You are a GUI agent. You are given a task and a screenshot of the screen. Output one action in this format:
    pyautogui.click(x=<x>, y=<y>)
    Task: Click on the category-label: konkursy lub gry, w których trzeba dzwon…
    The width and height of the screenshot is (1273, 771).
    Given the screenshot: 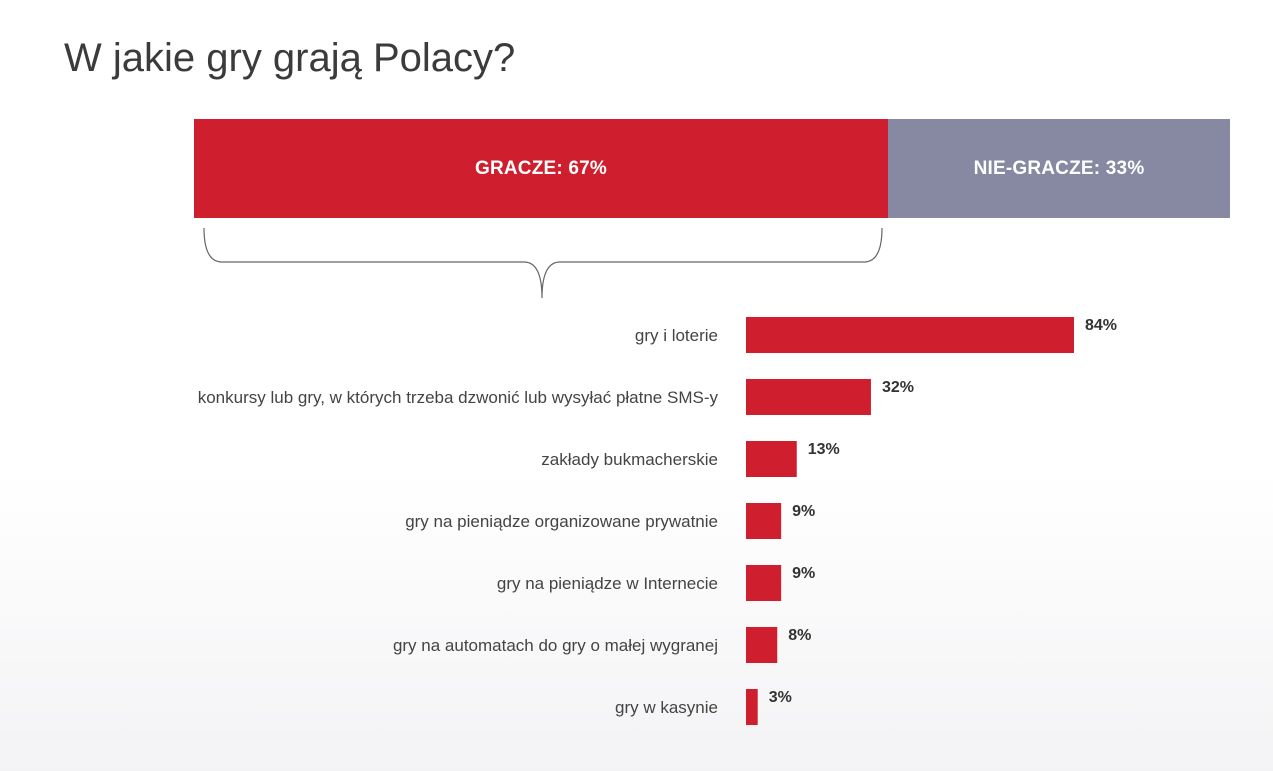 What is the action you would take?
    pyautogui.click(x=458, y=397)
    